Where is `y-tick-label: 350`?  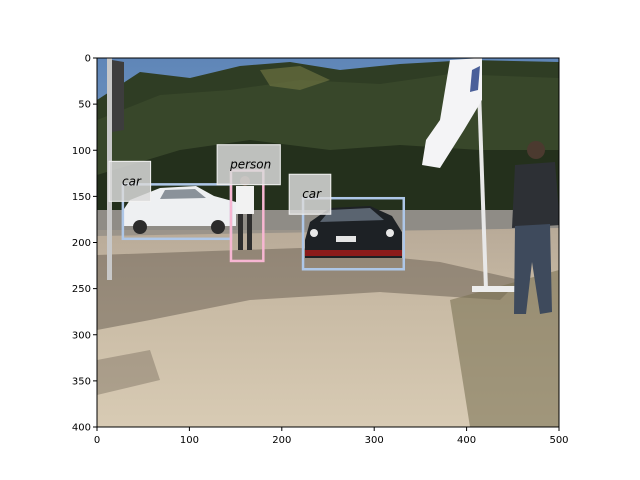 y-tick-label: 350 is located at coordinates (81, 381).